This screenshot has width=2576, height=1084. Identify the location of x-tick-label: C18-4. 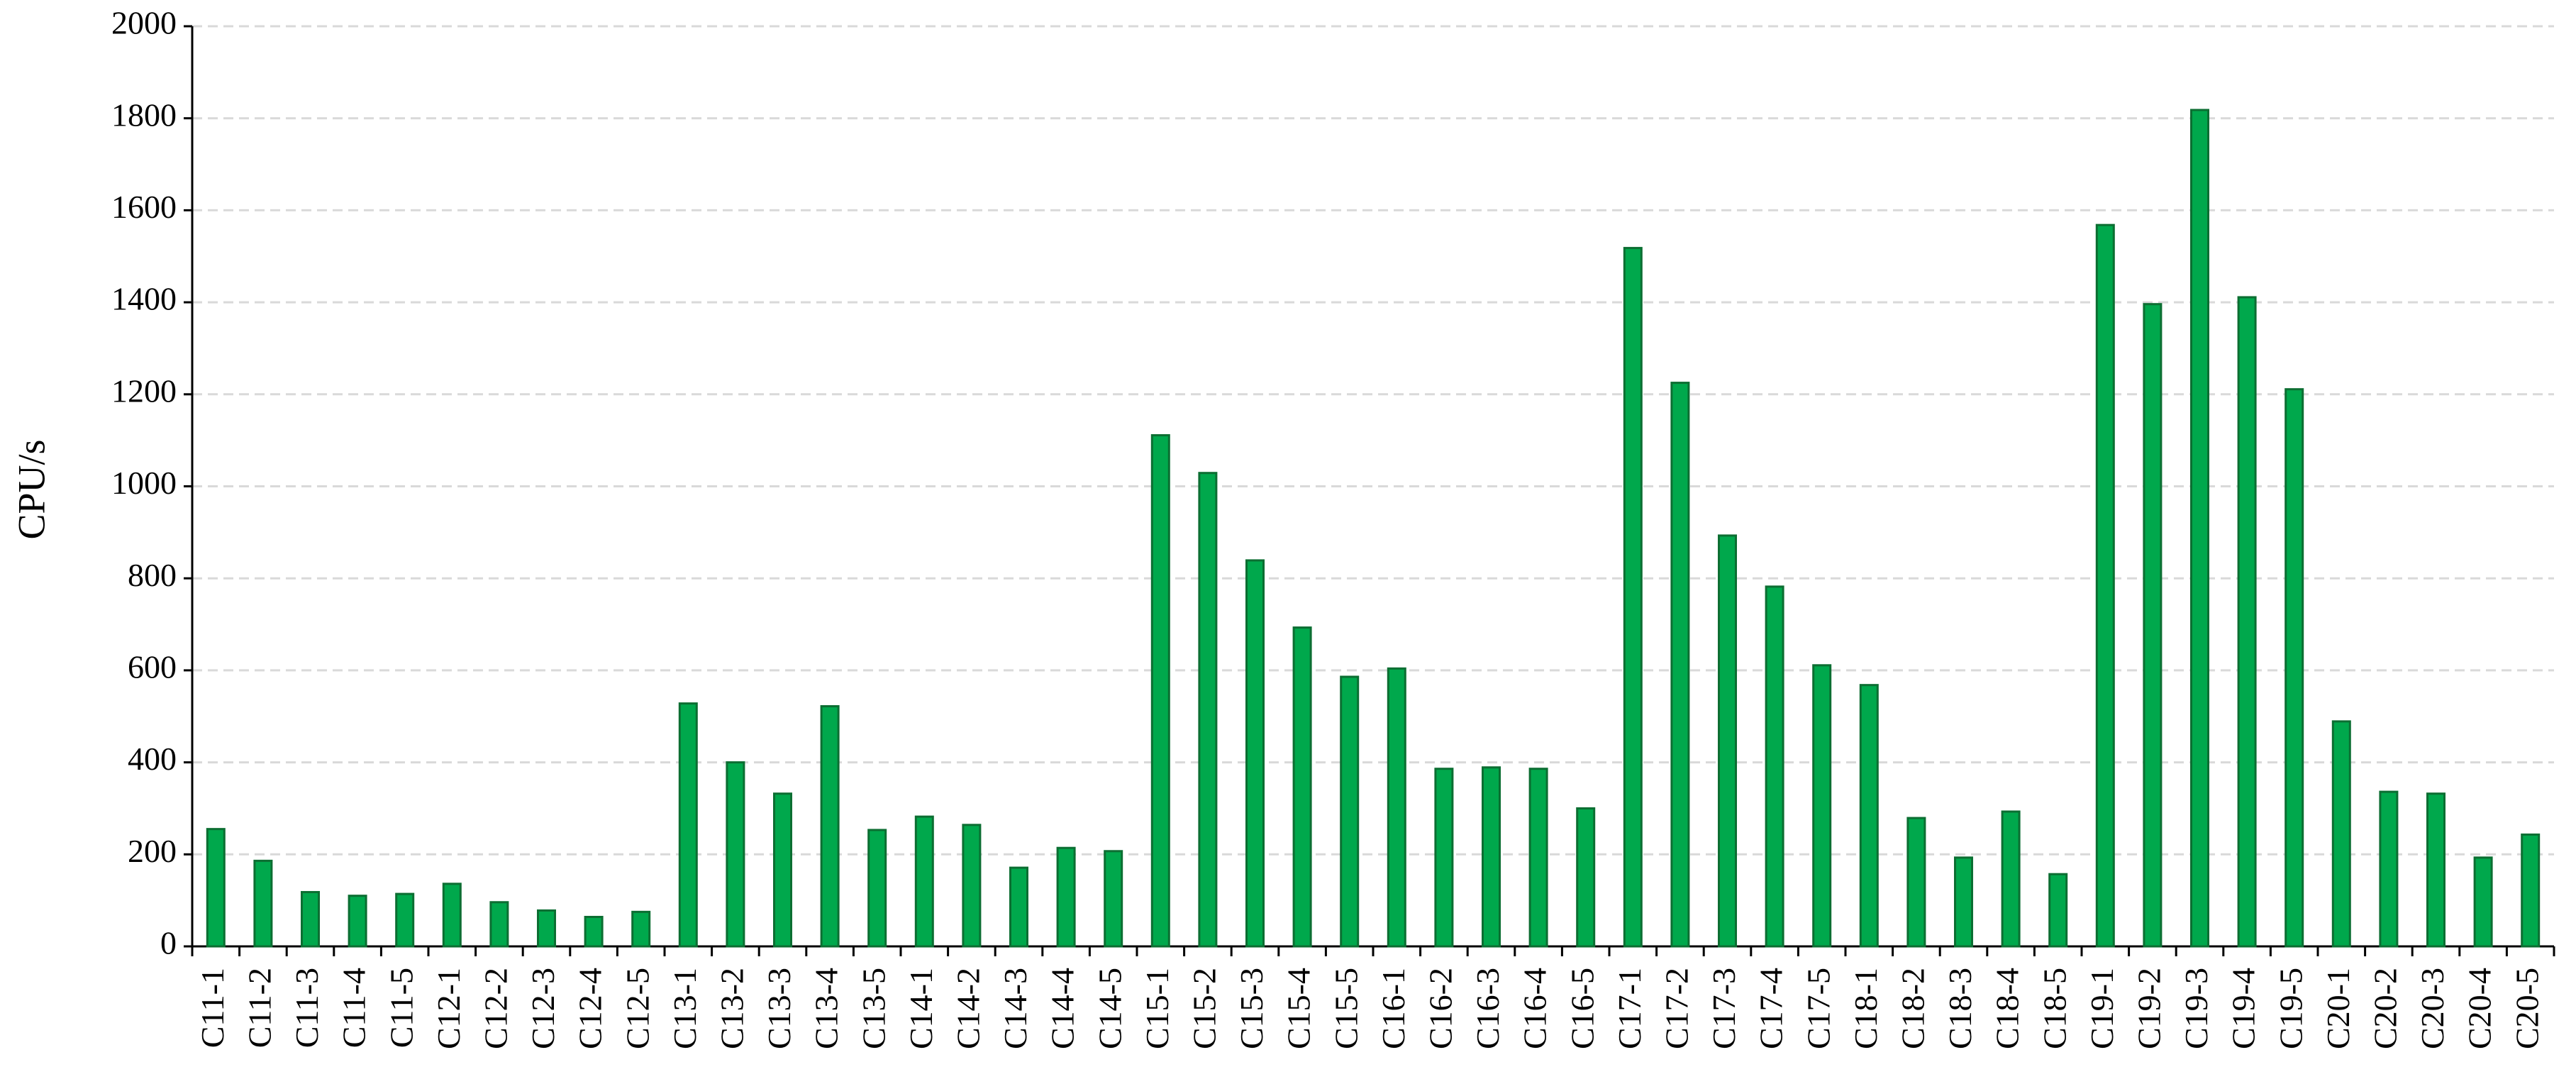
(2008, 1008).